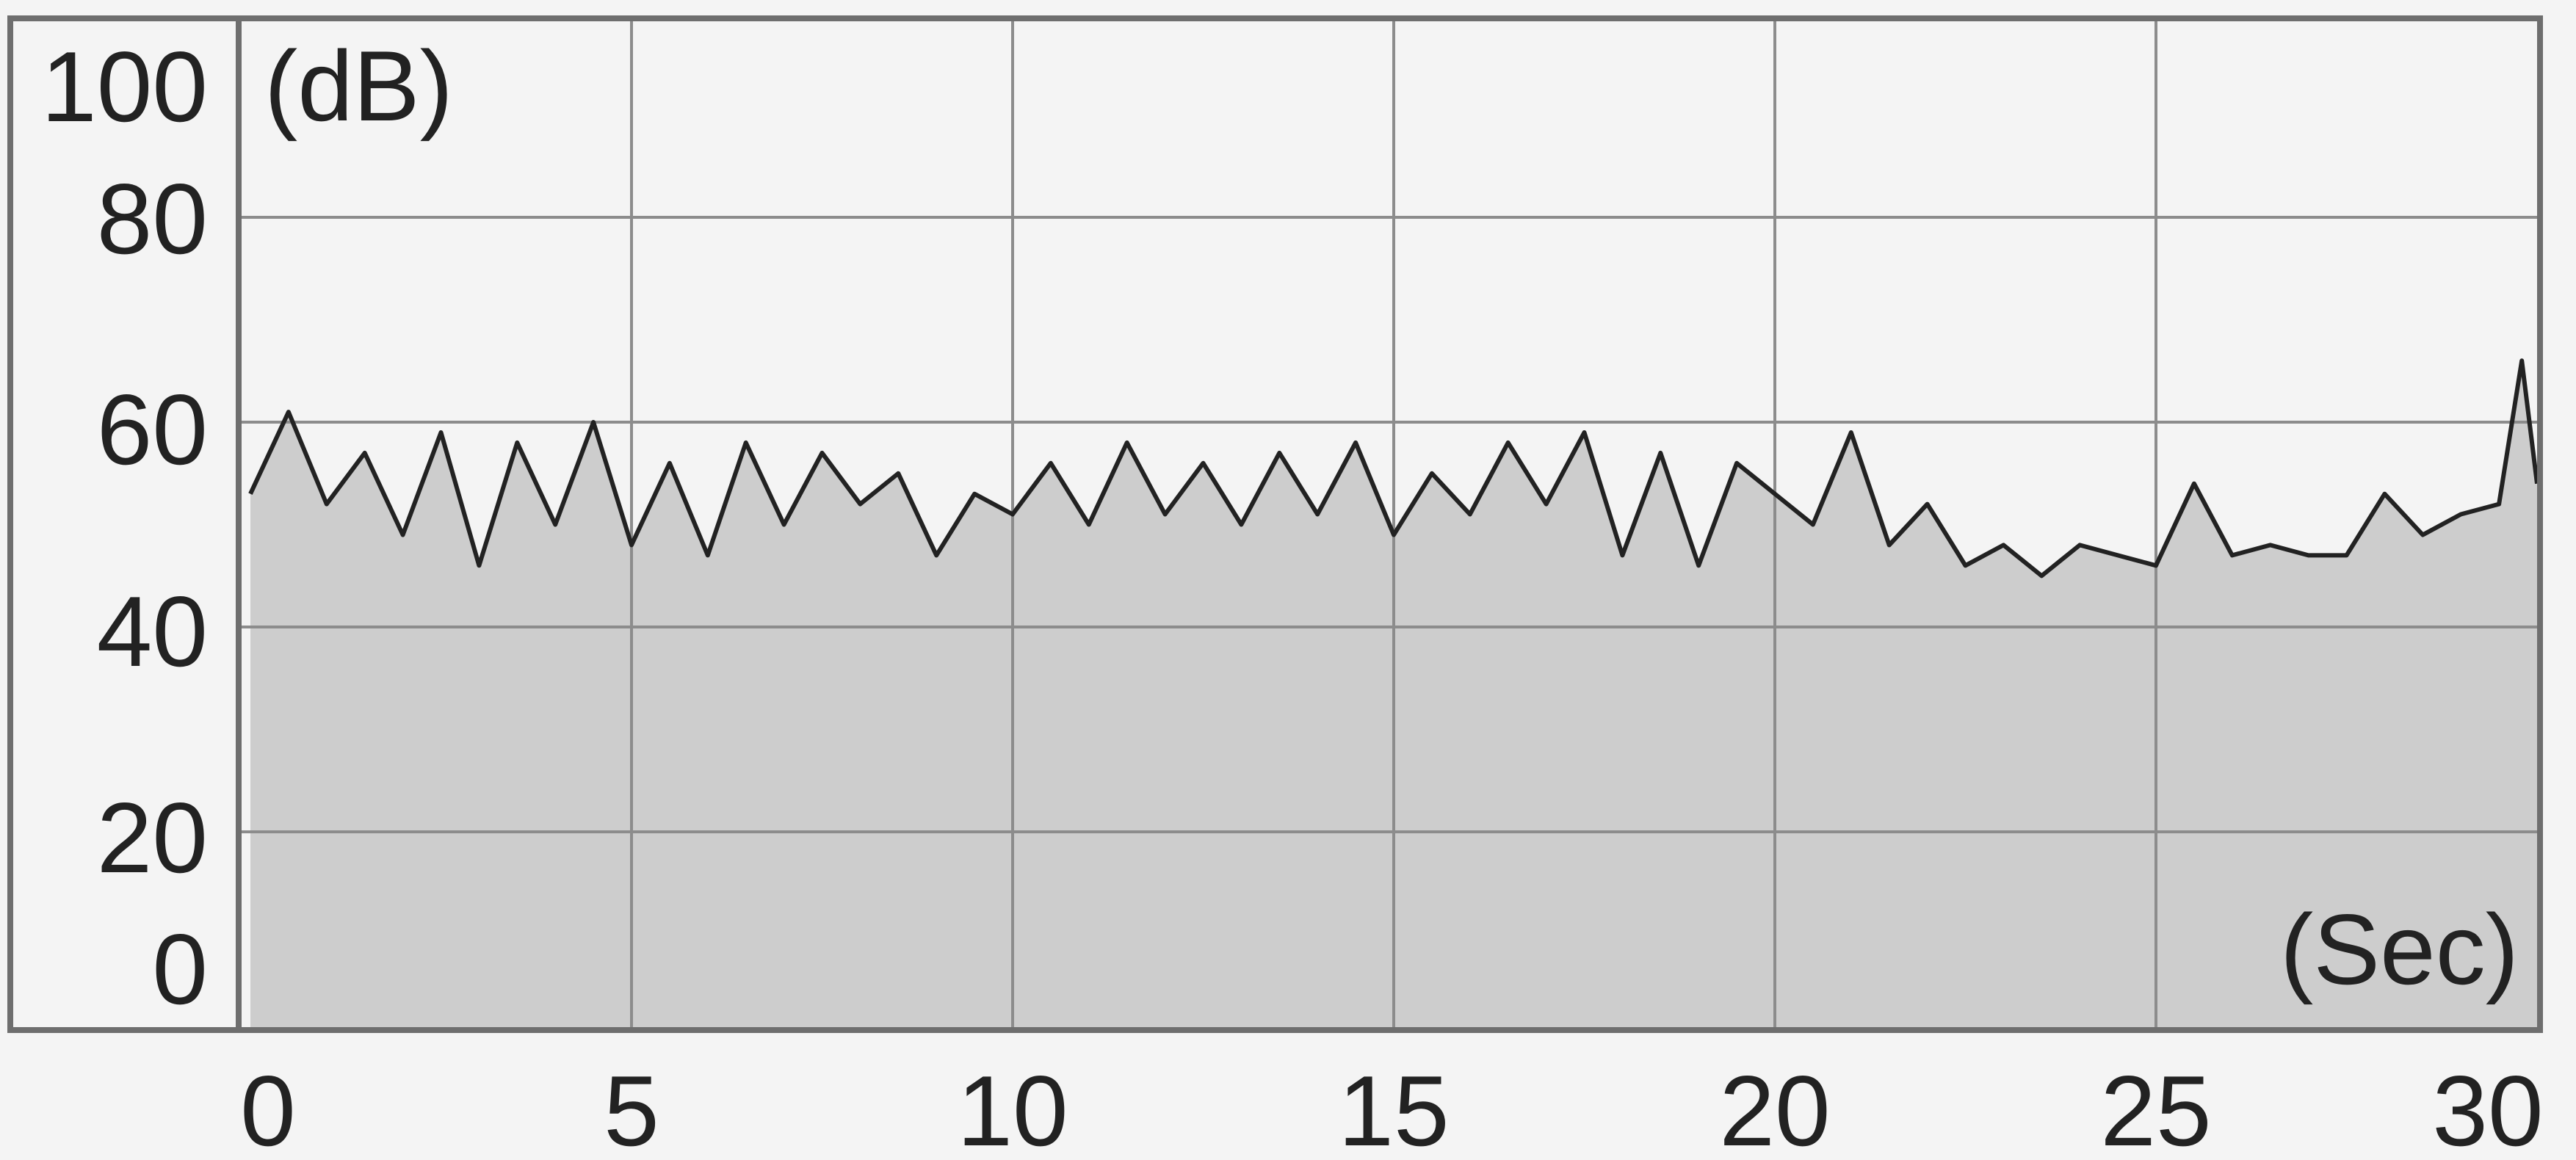  I want to click on y-tick-labels: 100 80 60 40 20 0, so click(124, 528).